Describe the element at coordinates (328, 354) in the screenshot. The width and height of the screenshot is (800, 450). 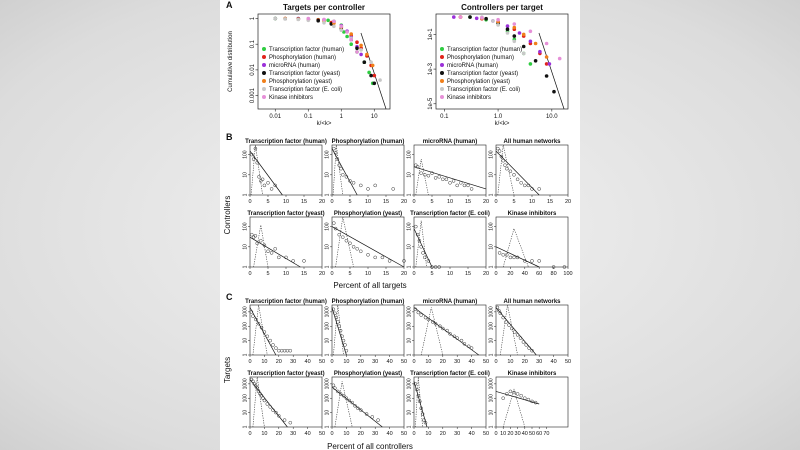
I see `y-tick-label: 1` at that location.